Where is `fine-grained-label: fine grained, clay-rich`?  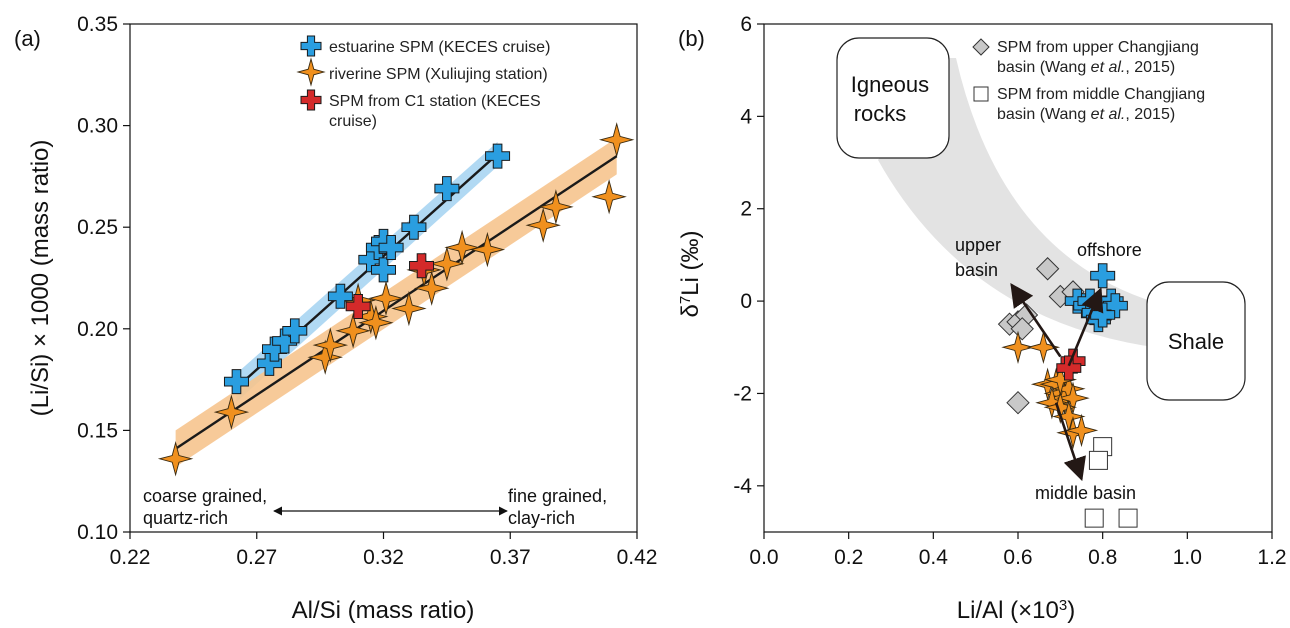 fine-grained-label: fine grained, clay-rich is located at coordinates (560, 507).